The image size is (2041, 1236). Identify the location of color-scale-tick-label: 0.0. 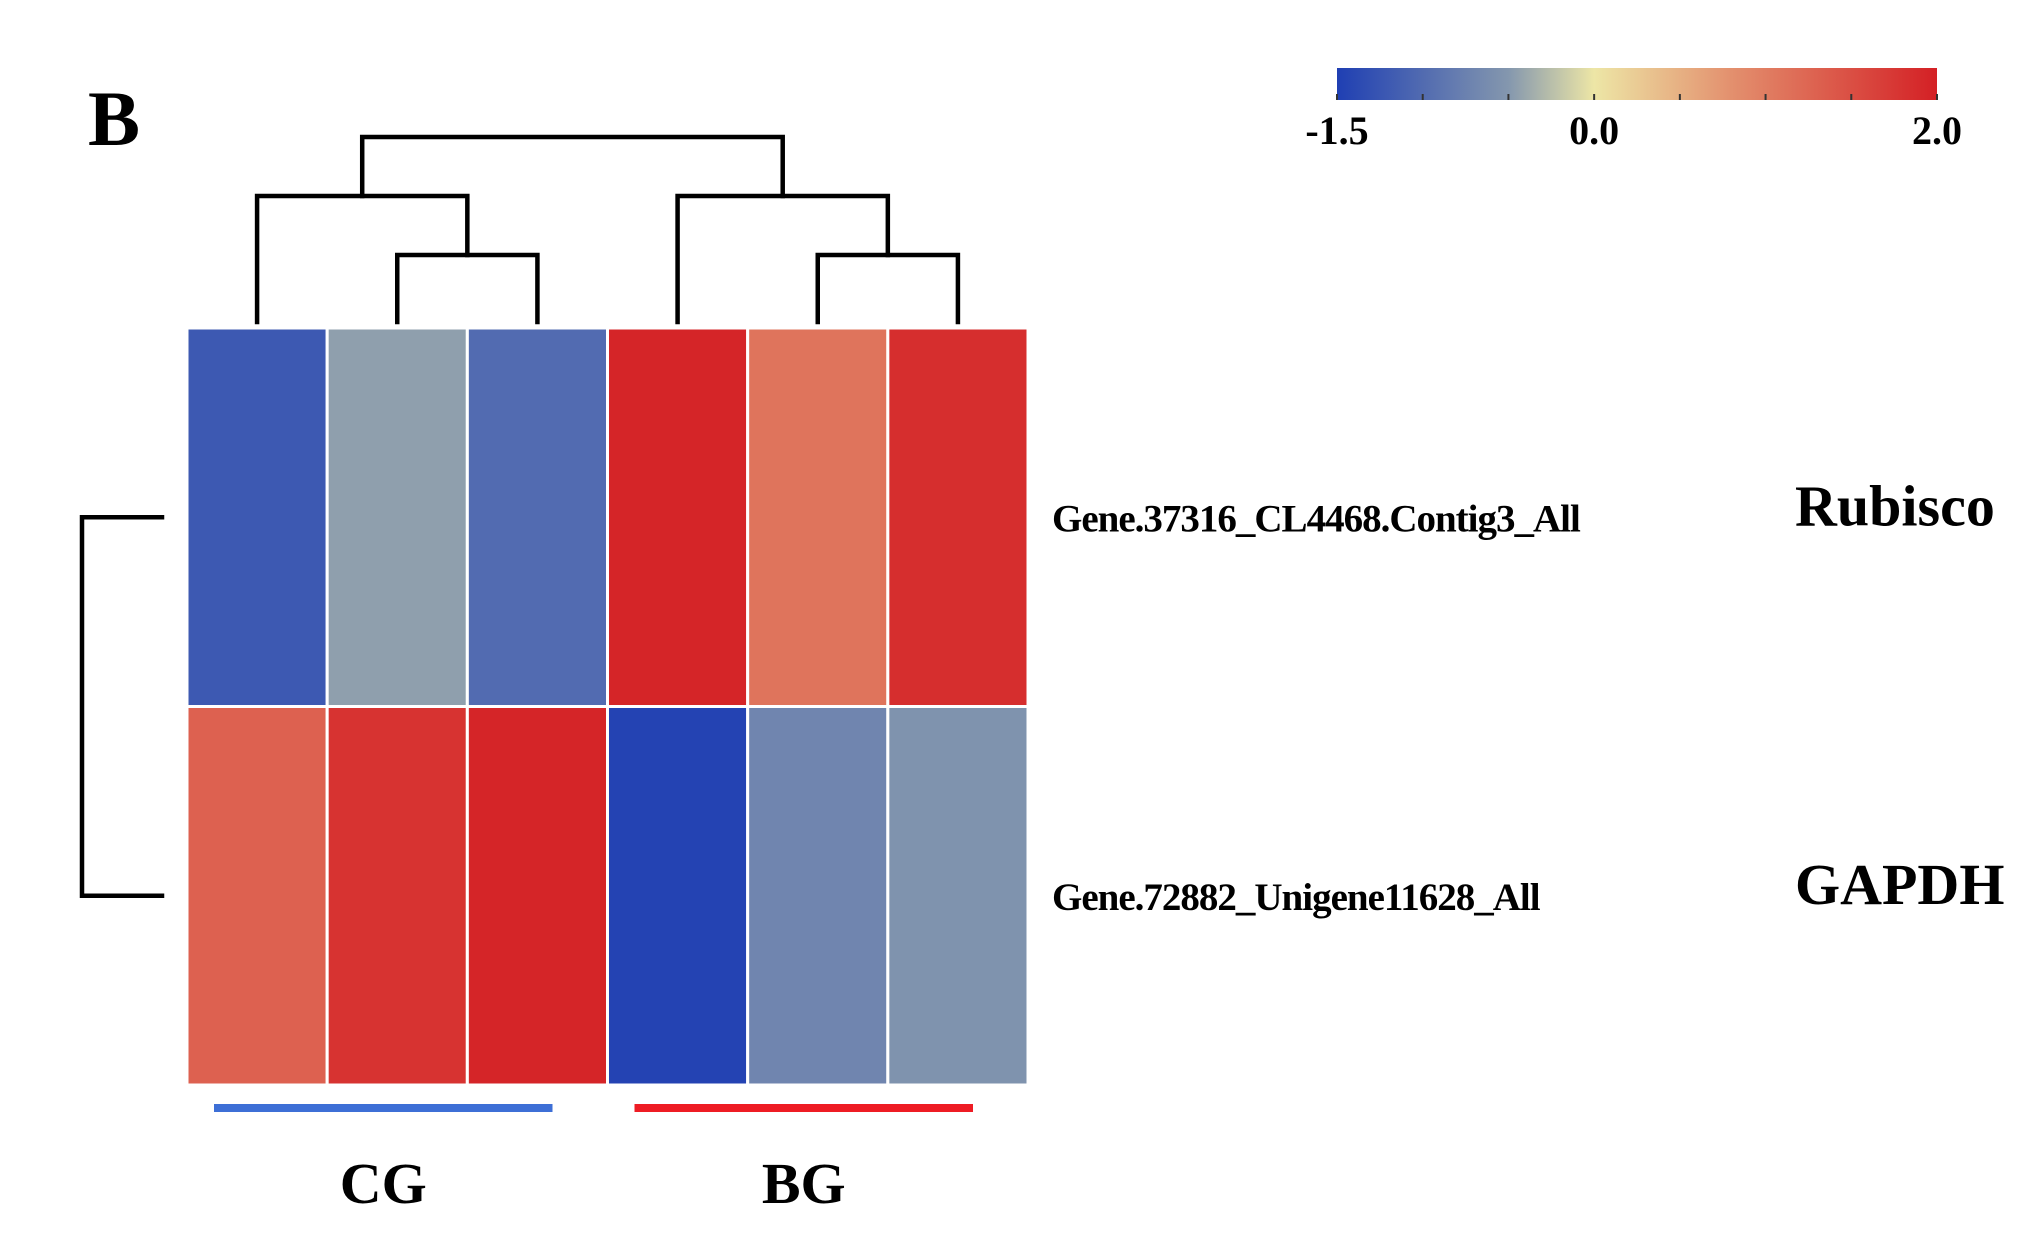
(1594, 130).